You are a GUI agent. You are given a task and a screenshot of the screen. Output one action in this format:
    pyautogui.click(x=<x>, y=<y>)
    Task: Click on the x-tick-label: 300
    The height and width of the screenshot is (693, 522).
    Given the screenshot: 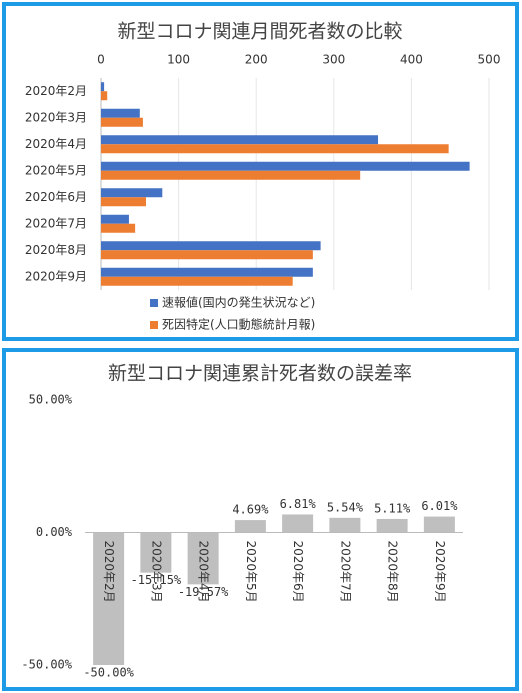 What is the action you would take?
    pyautogui.click(x=333, y=60)
    